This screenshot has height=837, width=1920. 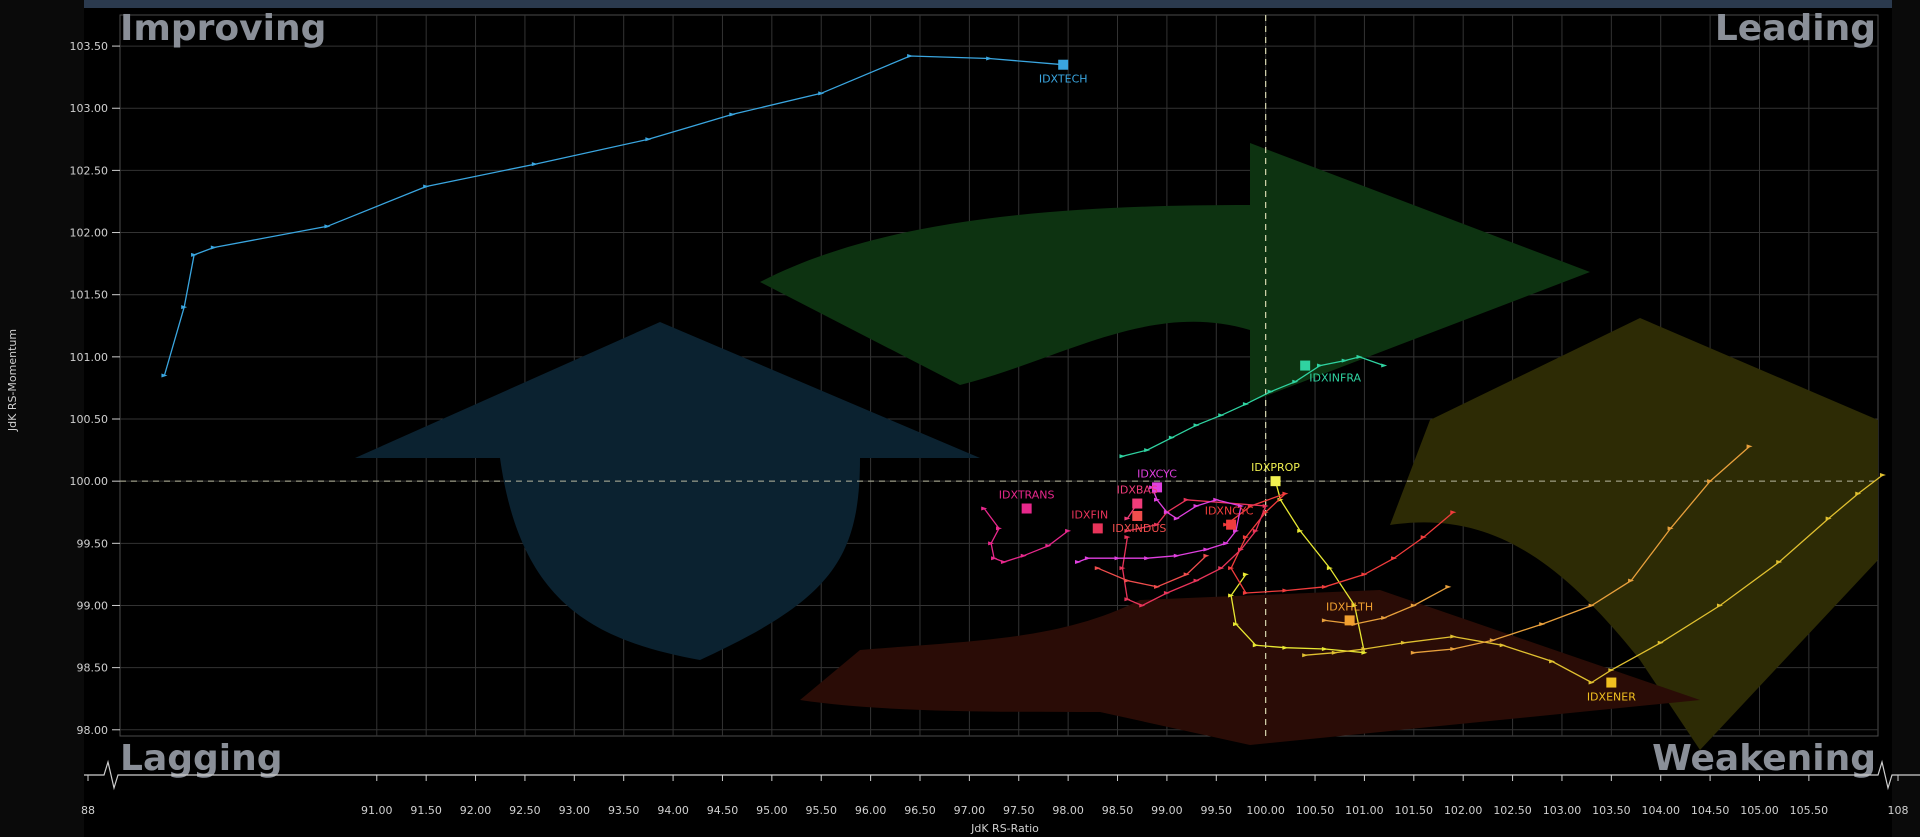 What do you see at coordinates (1562, 810) in the screenshot?
I see `x-tick-label: 103.00` at bounding box center [1562, 810].